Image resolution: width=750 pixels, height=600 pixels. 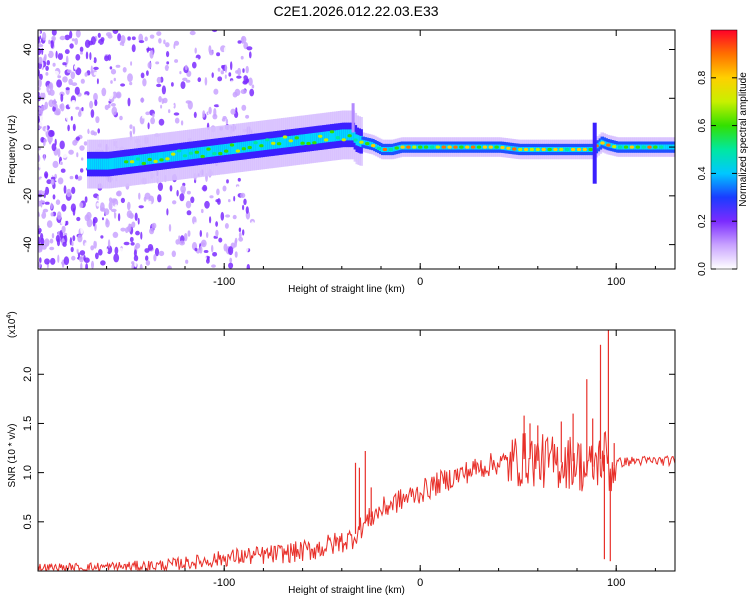 What do you see at coordinates (702, 125) in the screenshot?
I see `colorbar-tick-label: 0.6` at bounding box center [702, 125].